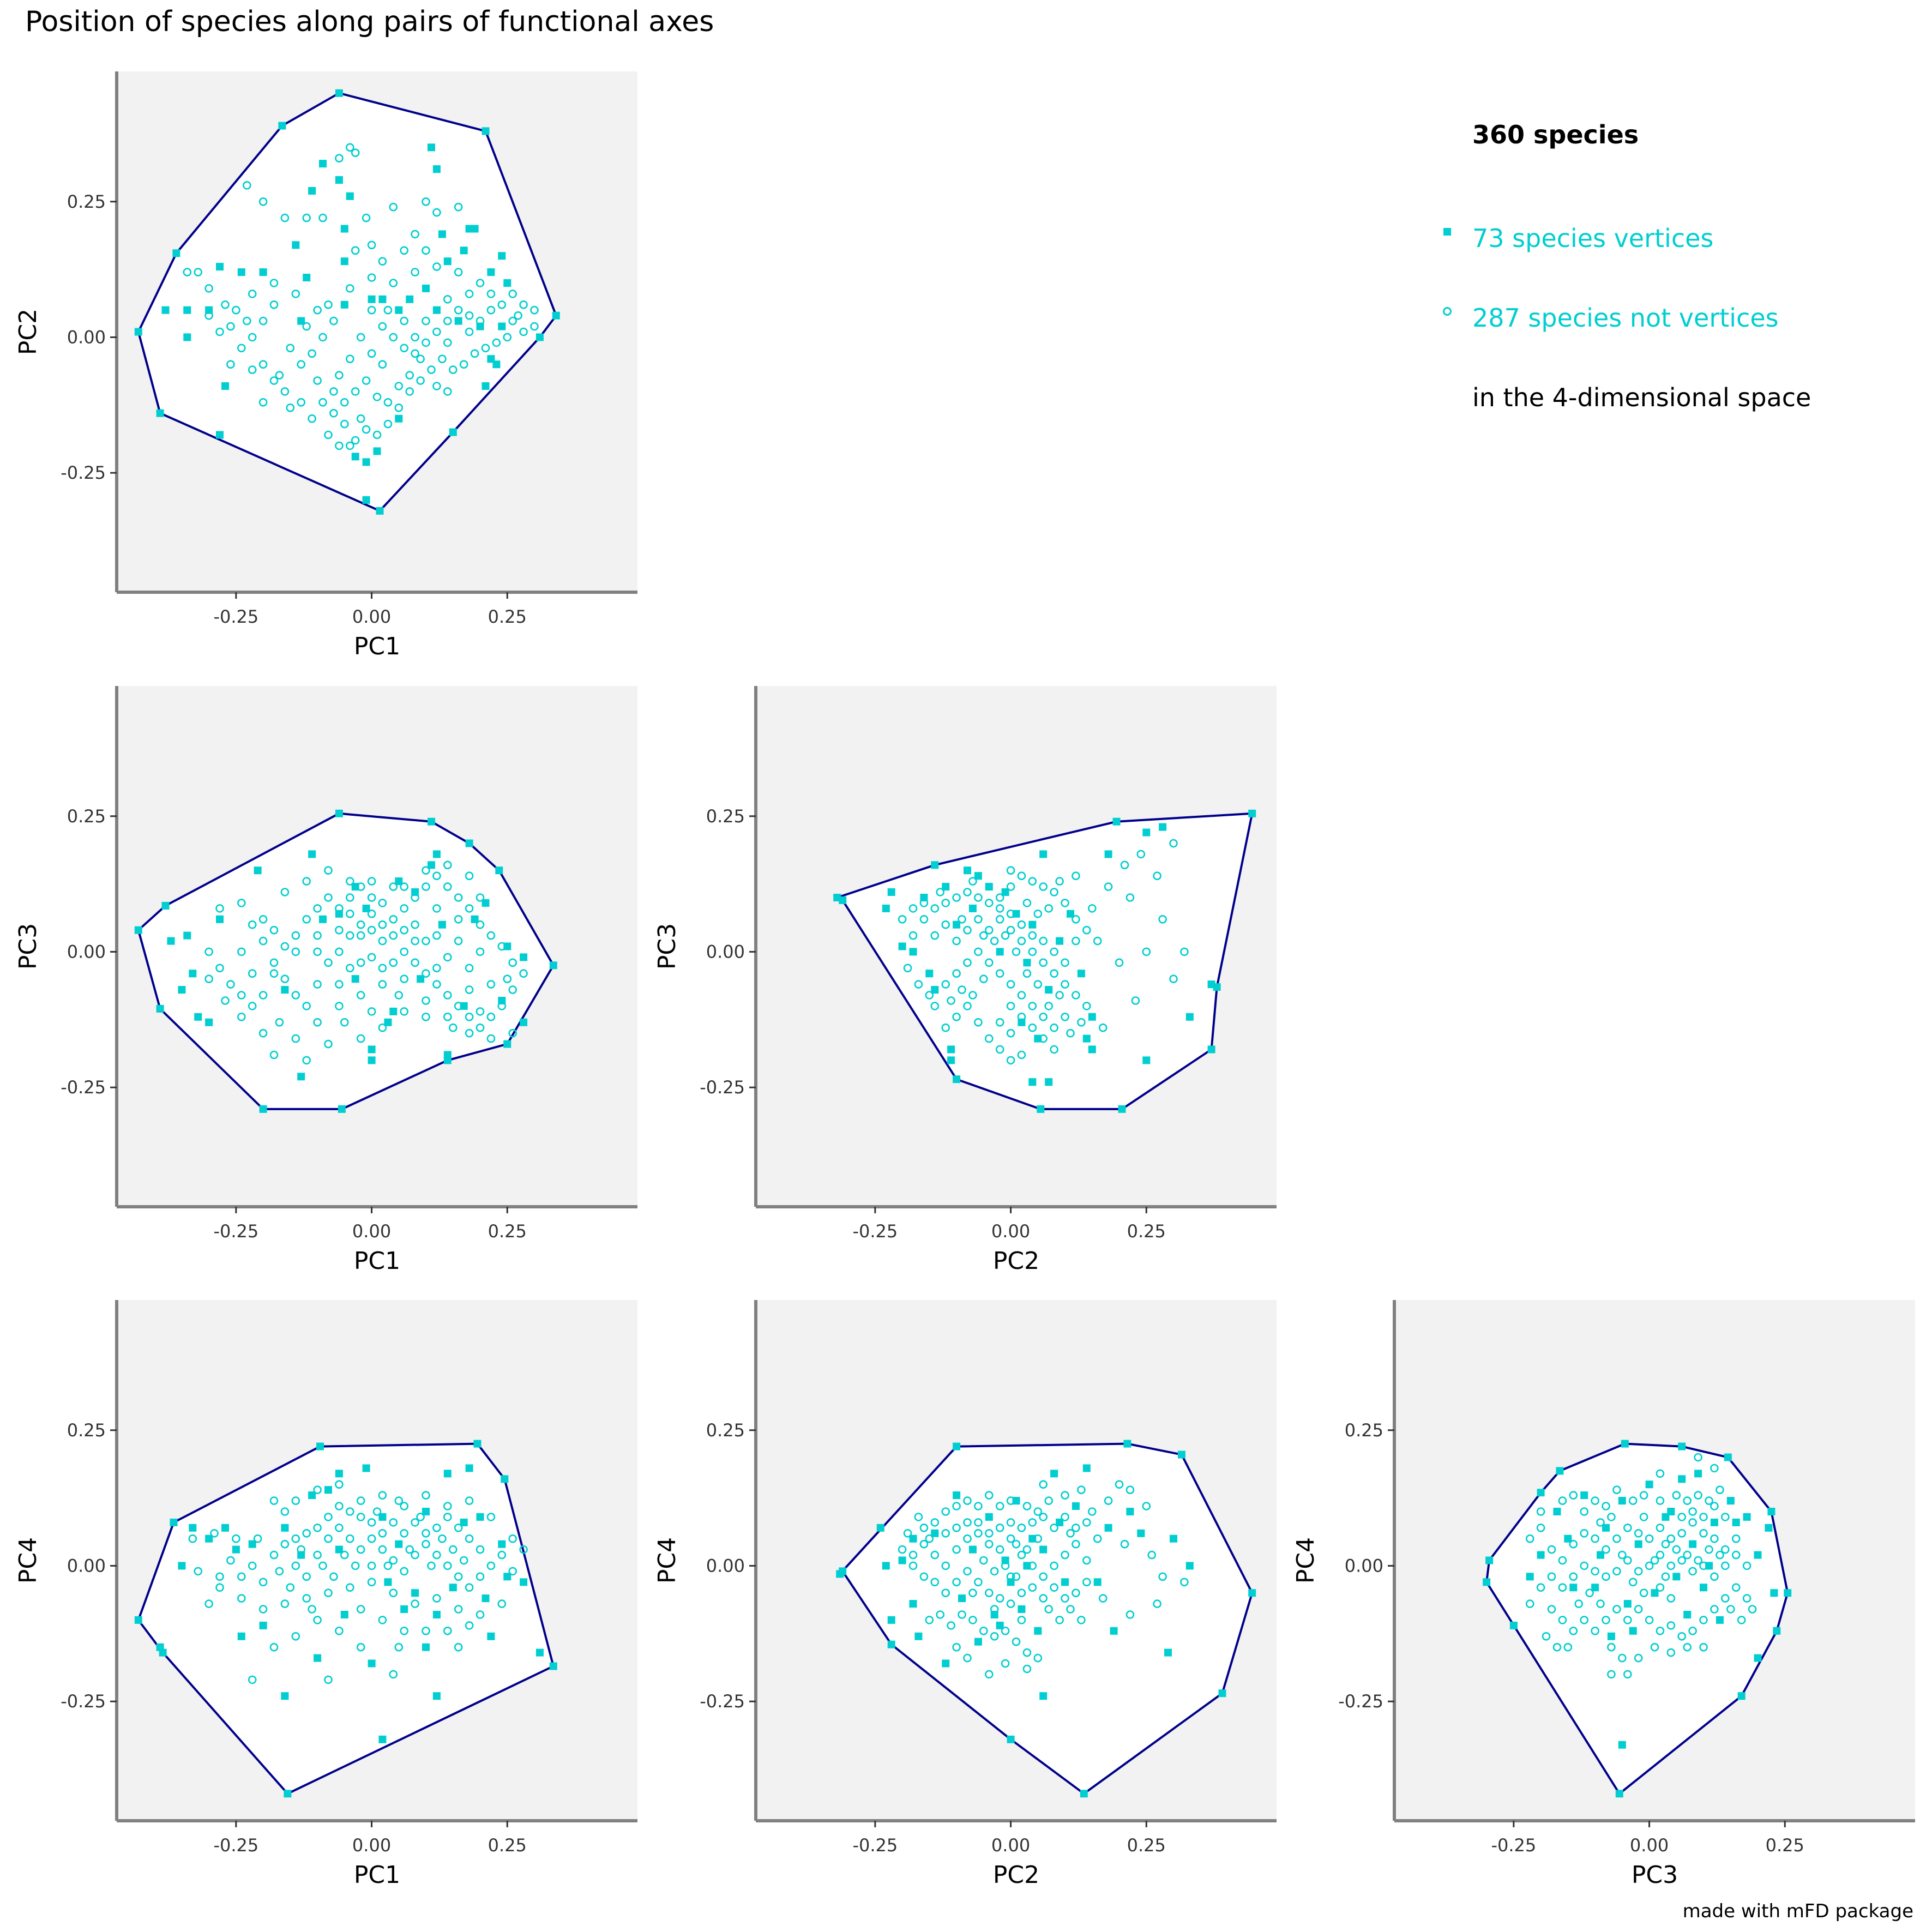 The width and height of the screenshot is (1932, 1932). What do you see at coordinates (1146, 1845) in the screenshot?
I see `x-tick-label: 0.25` at bounding box center [1146, 1845].